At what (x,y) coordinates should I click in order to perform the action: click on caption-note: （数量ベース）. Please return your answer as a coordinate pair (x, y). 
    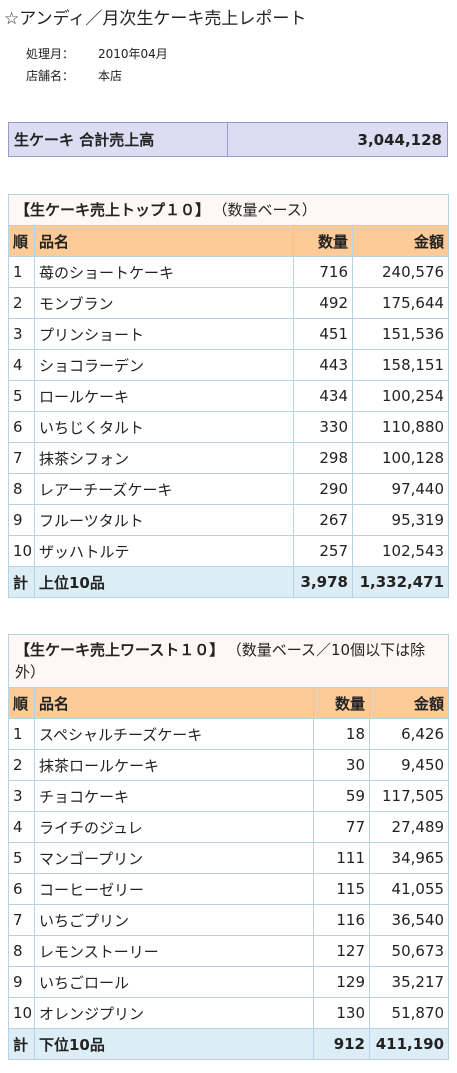
    Looking at the image, I should click on (268, 210).